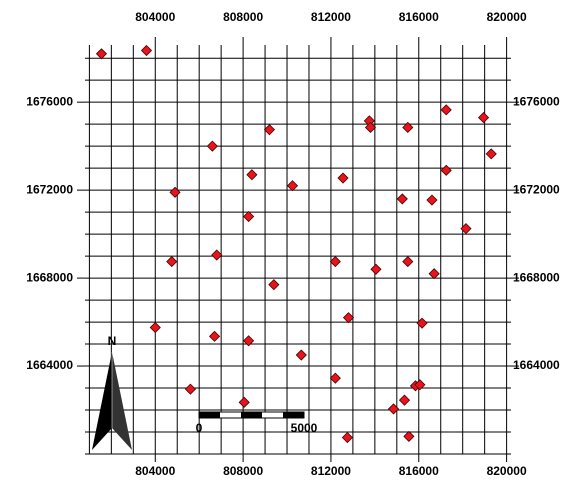 This screenshot has height=485, width=571. What do you see at coordinates (304, 428) in the screenshot?
I see `scale-label: 5000` at bounding box center [304, 428].